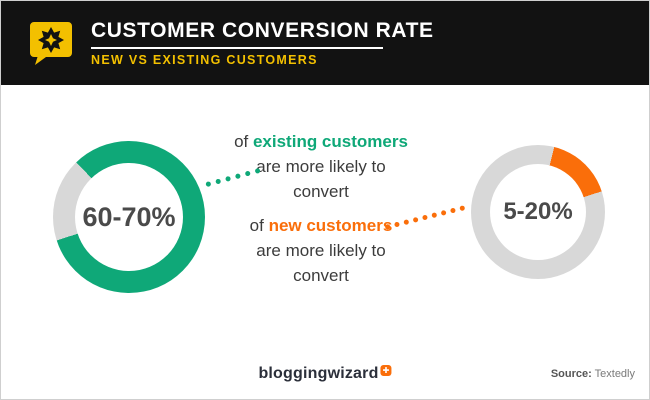  I want to click on annotation-existing-line2: are more likely to, so click(321, 166).